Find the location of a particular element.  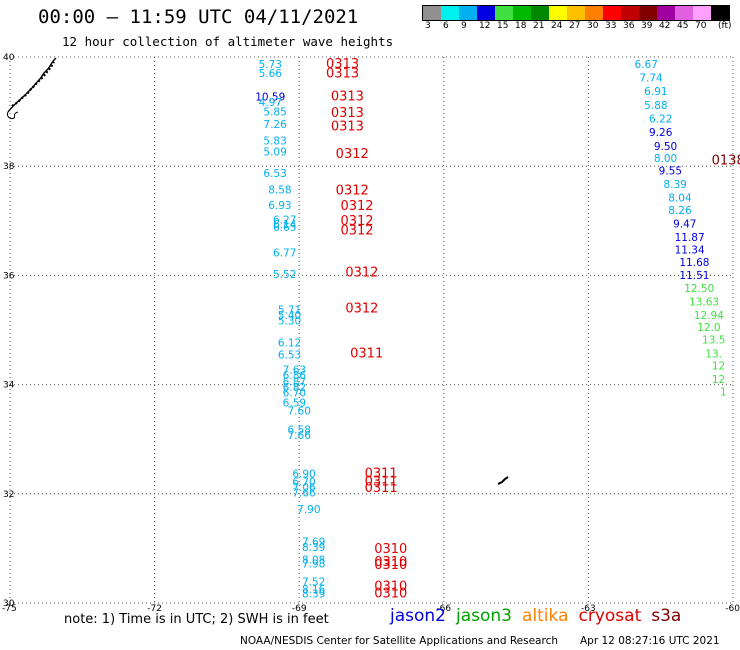

color-scale-tick: 27 is located at coordinates (575, 26).